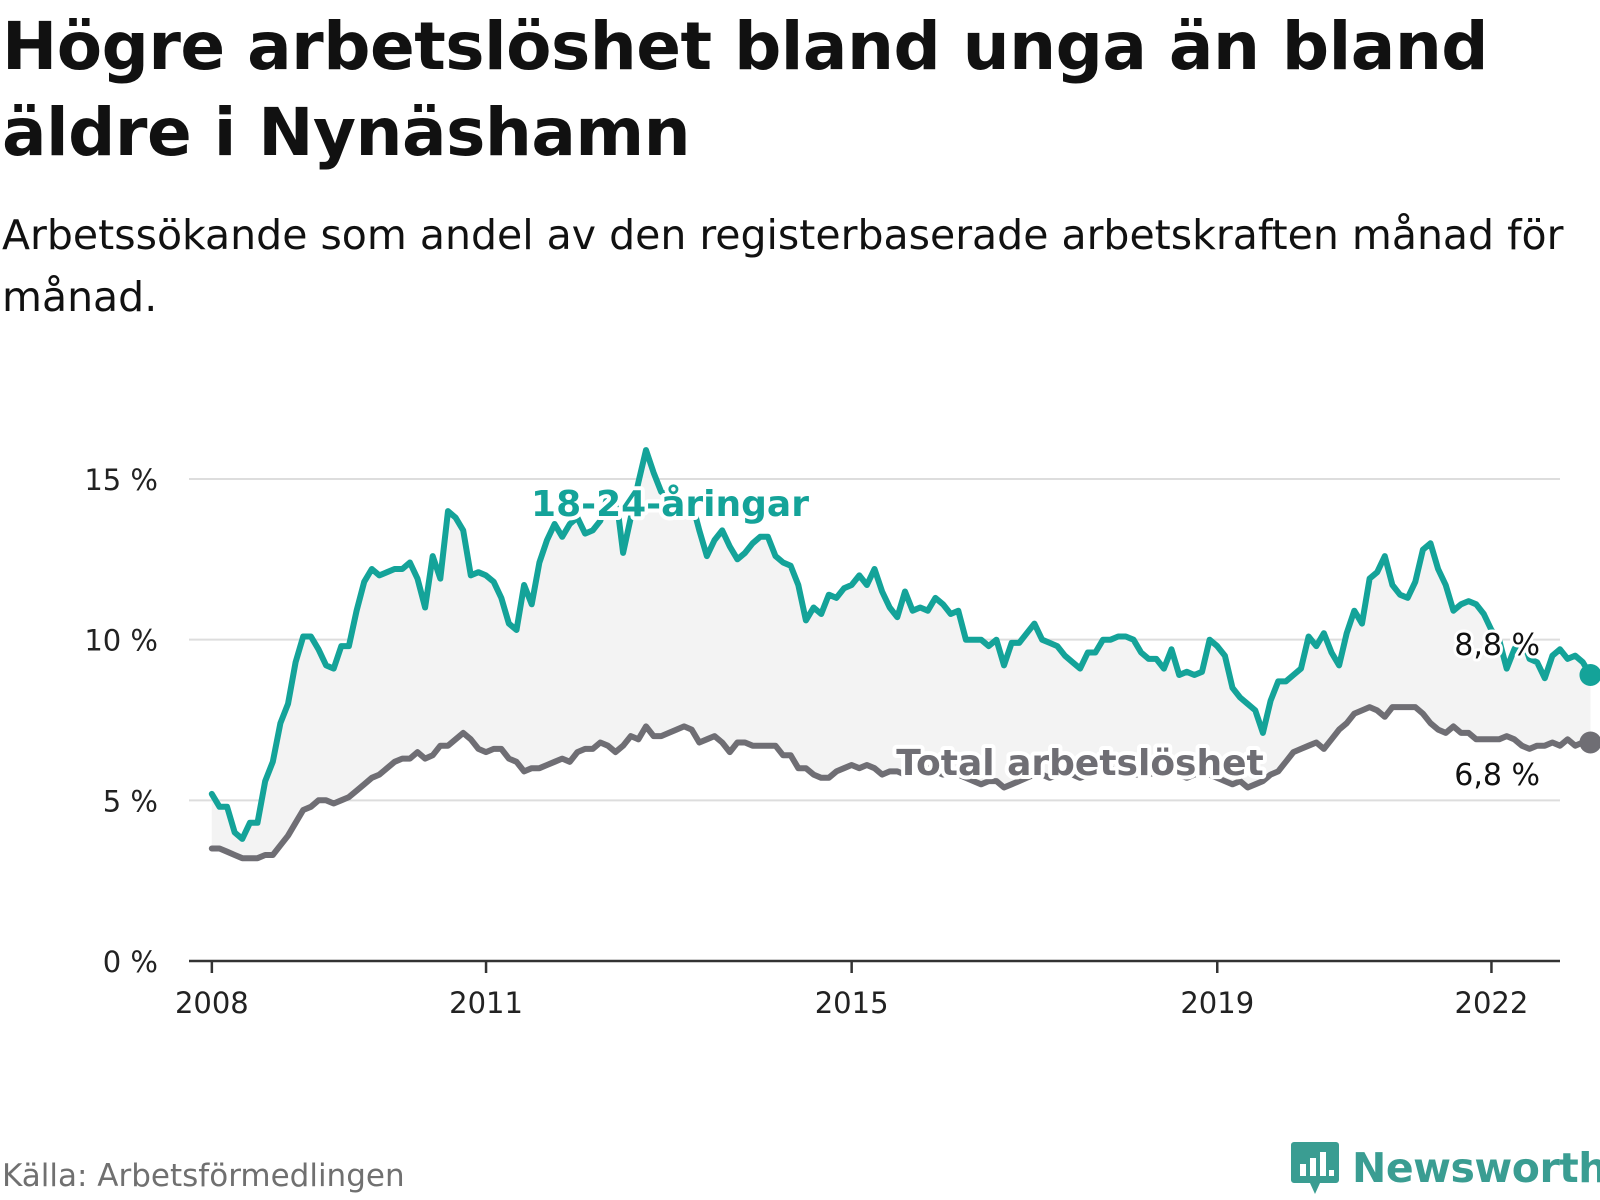 The image size is (1600, 1200). What do you see at coordinates (1492, 1003) in the screenshot?
I see `x-tick-label: 2022` at bounding box center [1492, 1003].